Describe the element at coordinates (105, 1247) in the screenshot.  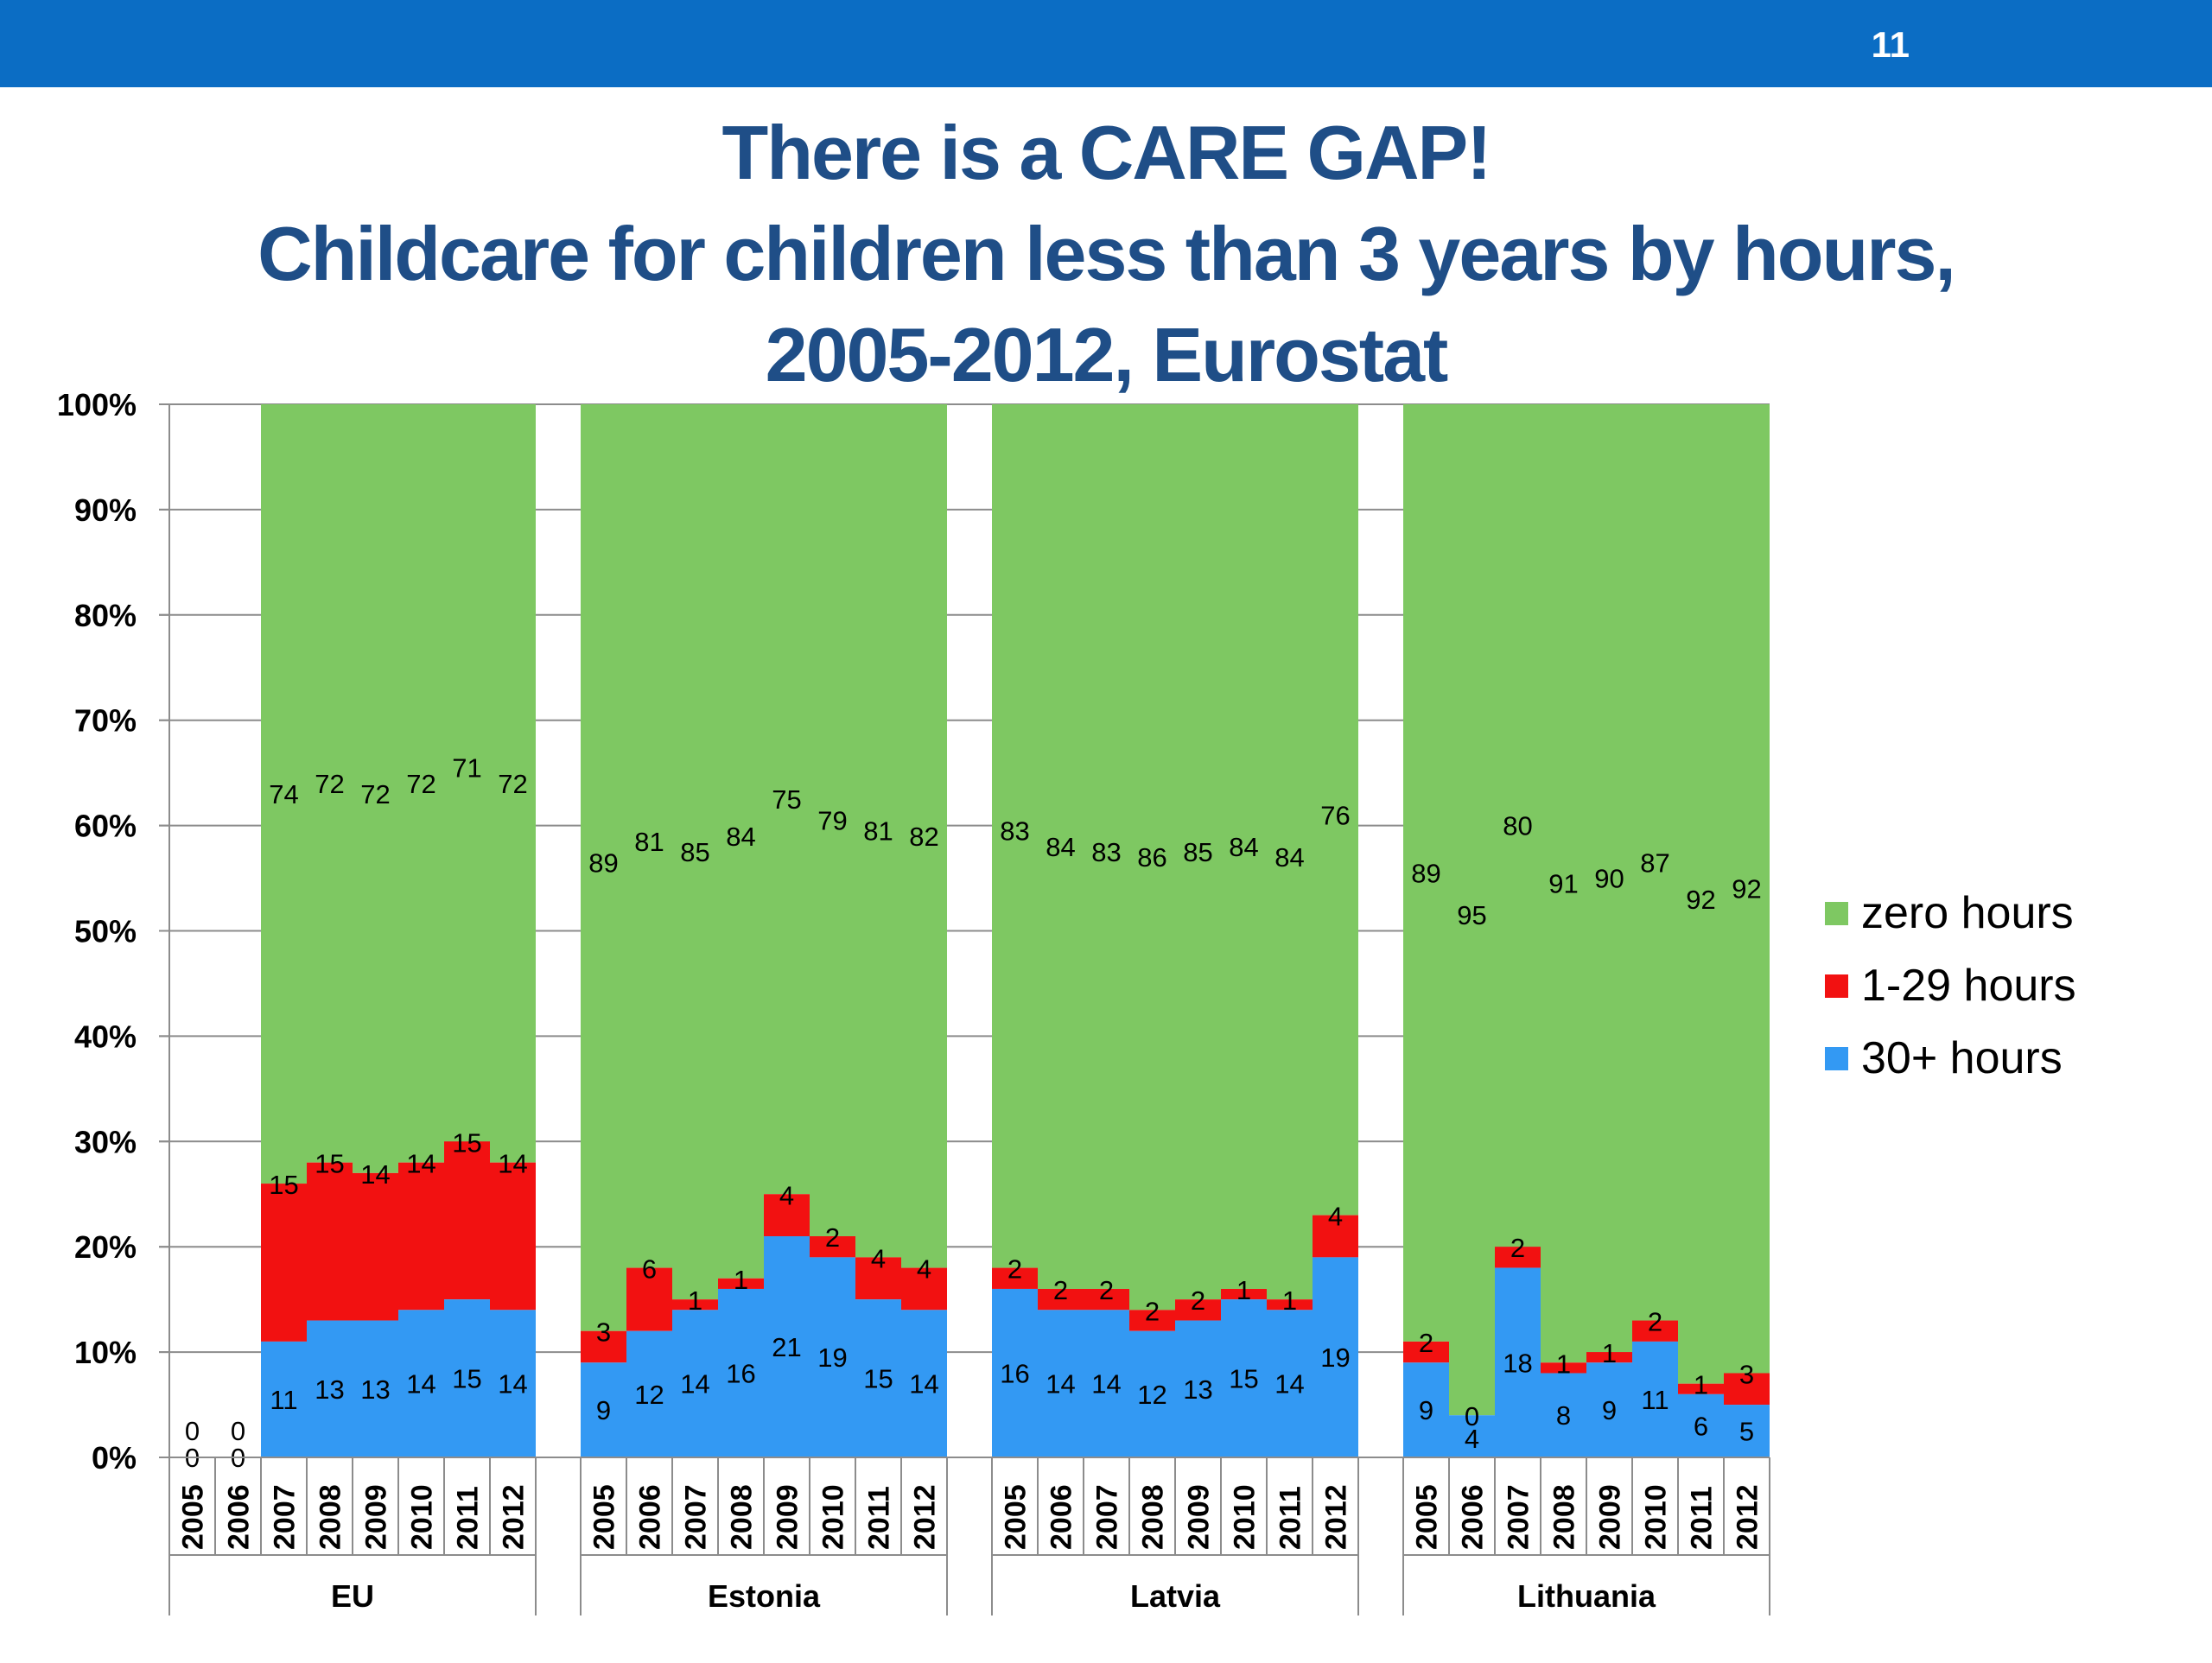
I see `y-tick-label: 20%` at that location.